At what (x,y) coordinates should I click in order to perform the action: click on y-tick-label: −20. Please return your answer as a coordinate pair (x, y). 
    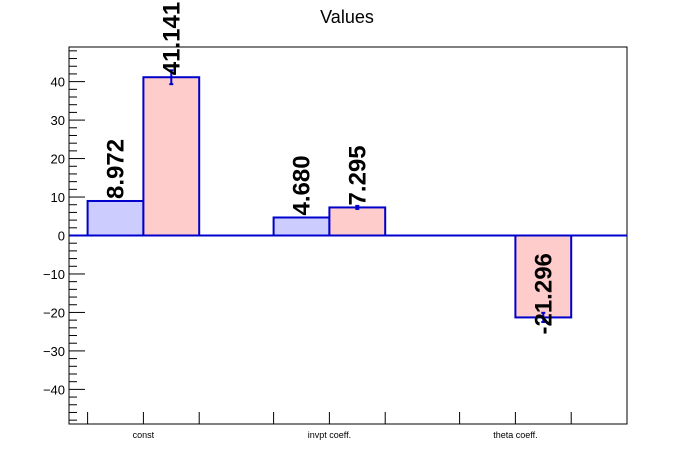
    Looking at the image, I should click on (54, 312).